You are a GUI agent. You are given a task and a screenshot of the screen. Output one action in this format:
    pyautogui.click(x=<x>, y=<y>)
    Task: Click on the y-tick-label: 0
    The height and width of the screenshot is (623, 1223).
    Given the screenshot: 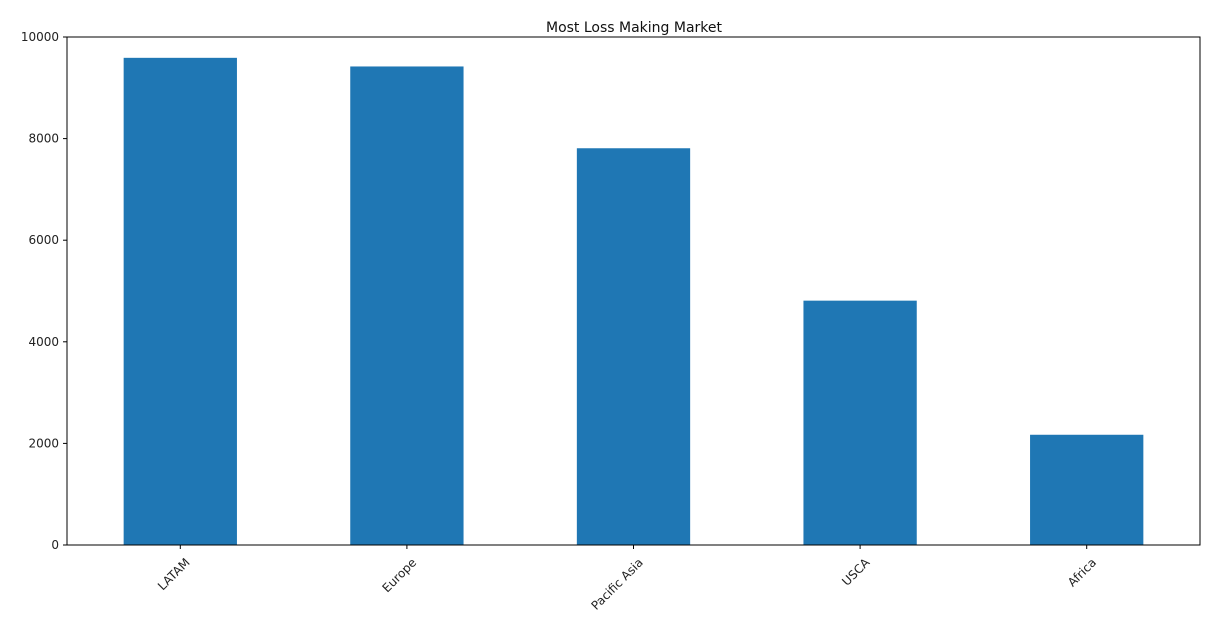 What is the action you would take?
    pyautogui.click(x=55, y=545)
    